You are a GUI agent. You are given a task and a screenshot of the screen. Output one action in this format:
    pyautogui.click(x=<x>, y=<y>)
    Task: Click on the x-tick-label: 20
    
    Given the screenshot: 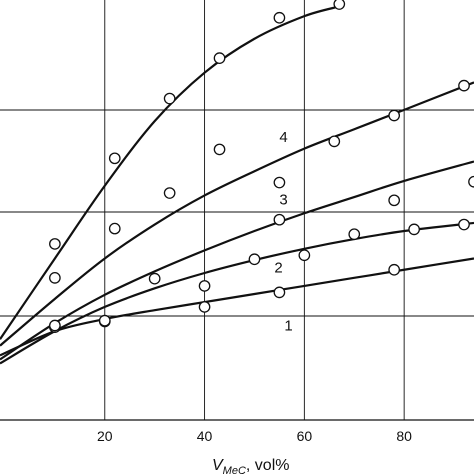 What is the action you would take?
    pyautogui.click(x=105, y=436)
    